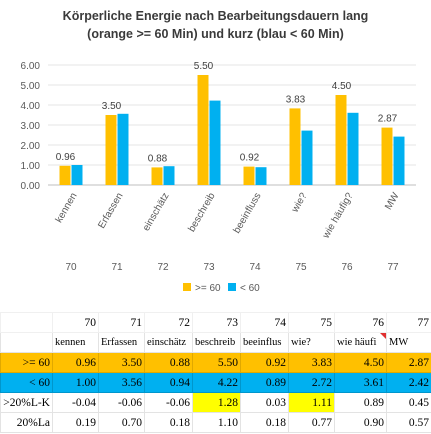 The width and height of the screenshot is (431, 434). I want to click on sheet-cell-value: 0.03, so click(264, 402).